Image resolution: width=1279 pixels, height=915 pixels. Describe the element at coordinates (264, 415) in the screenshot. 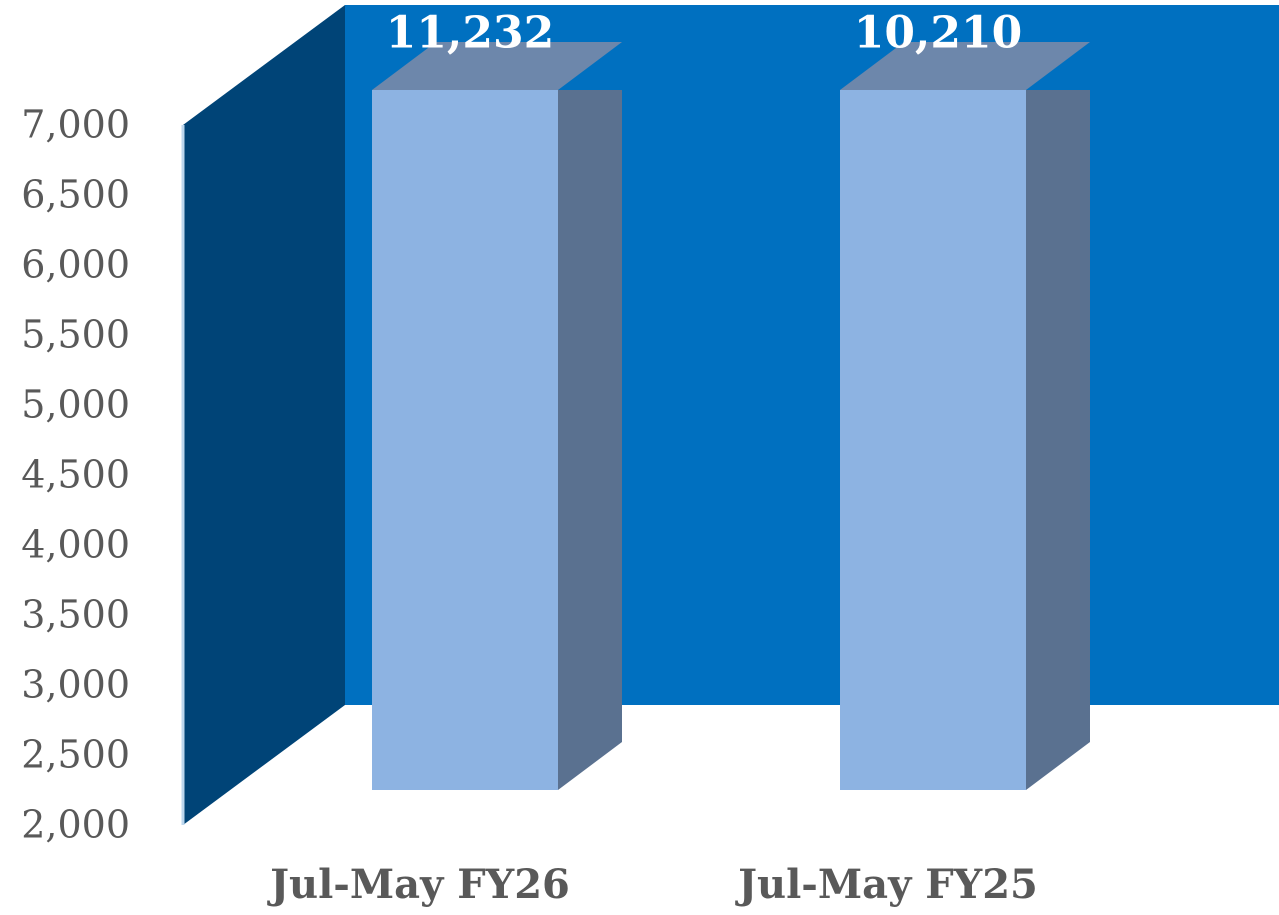

I see `side-wall` at that location.